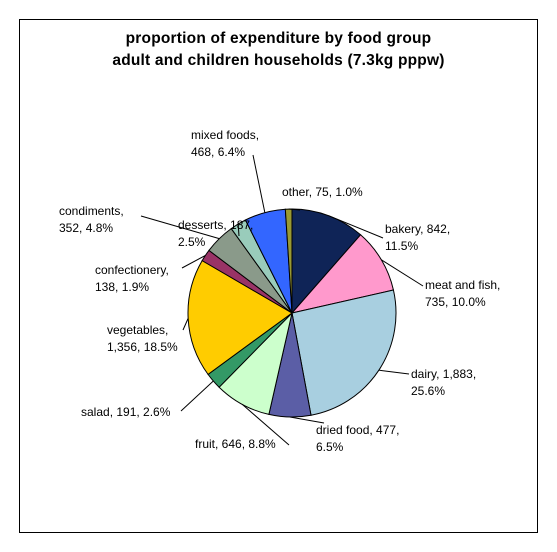  I want to click on slice-label-meat-and-fish: meat and fish, 735, 10.0%, so click(462, 293).